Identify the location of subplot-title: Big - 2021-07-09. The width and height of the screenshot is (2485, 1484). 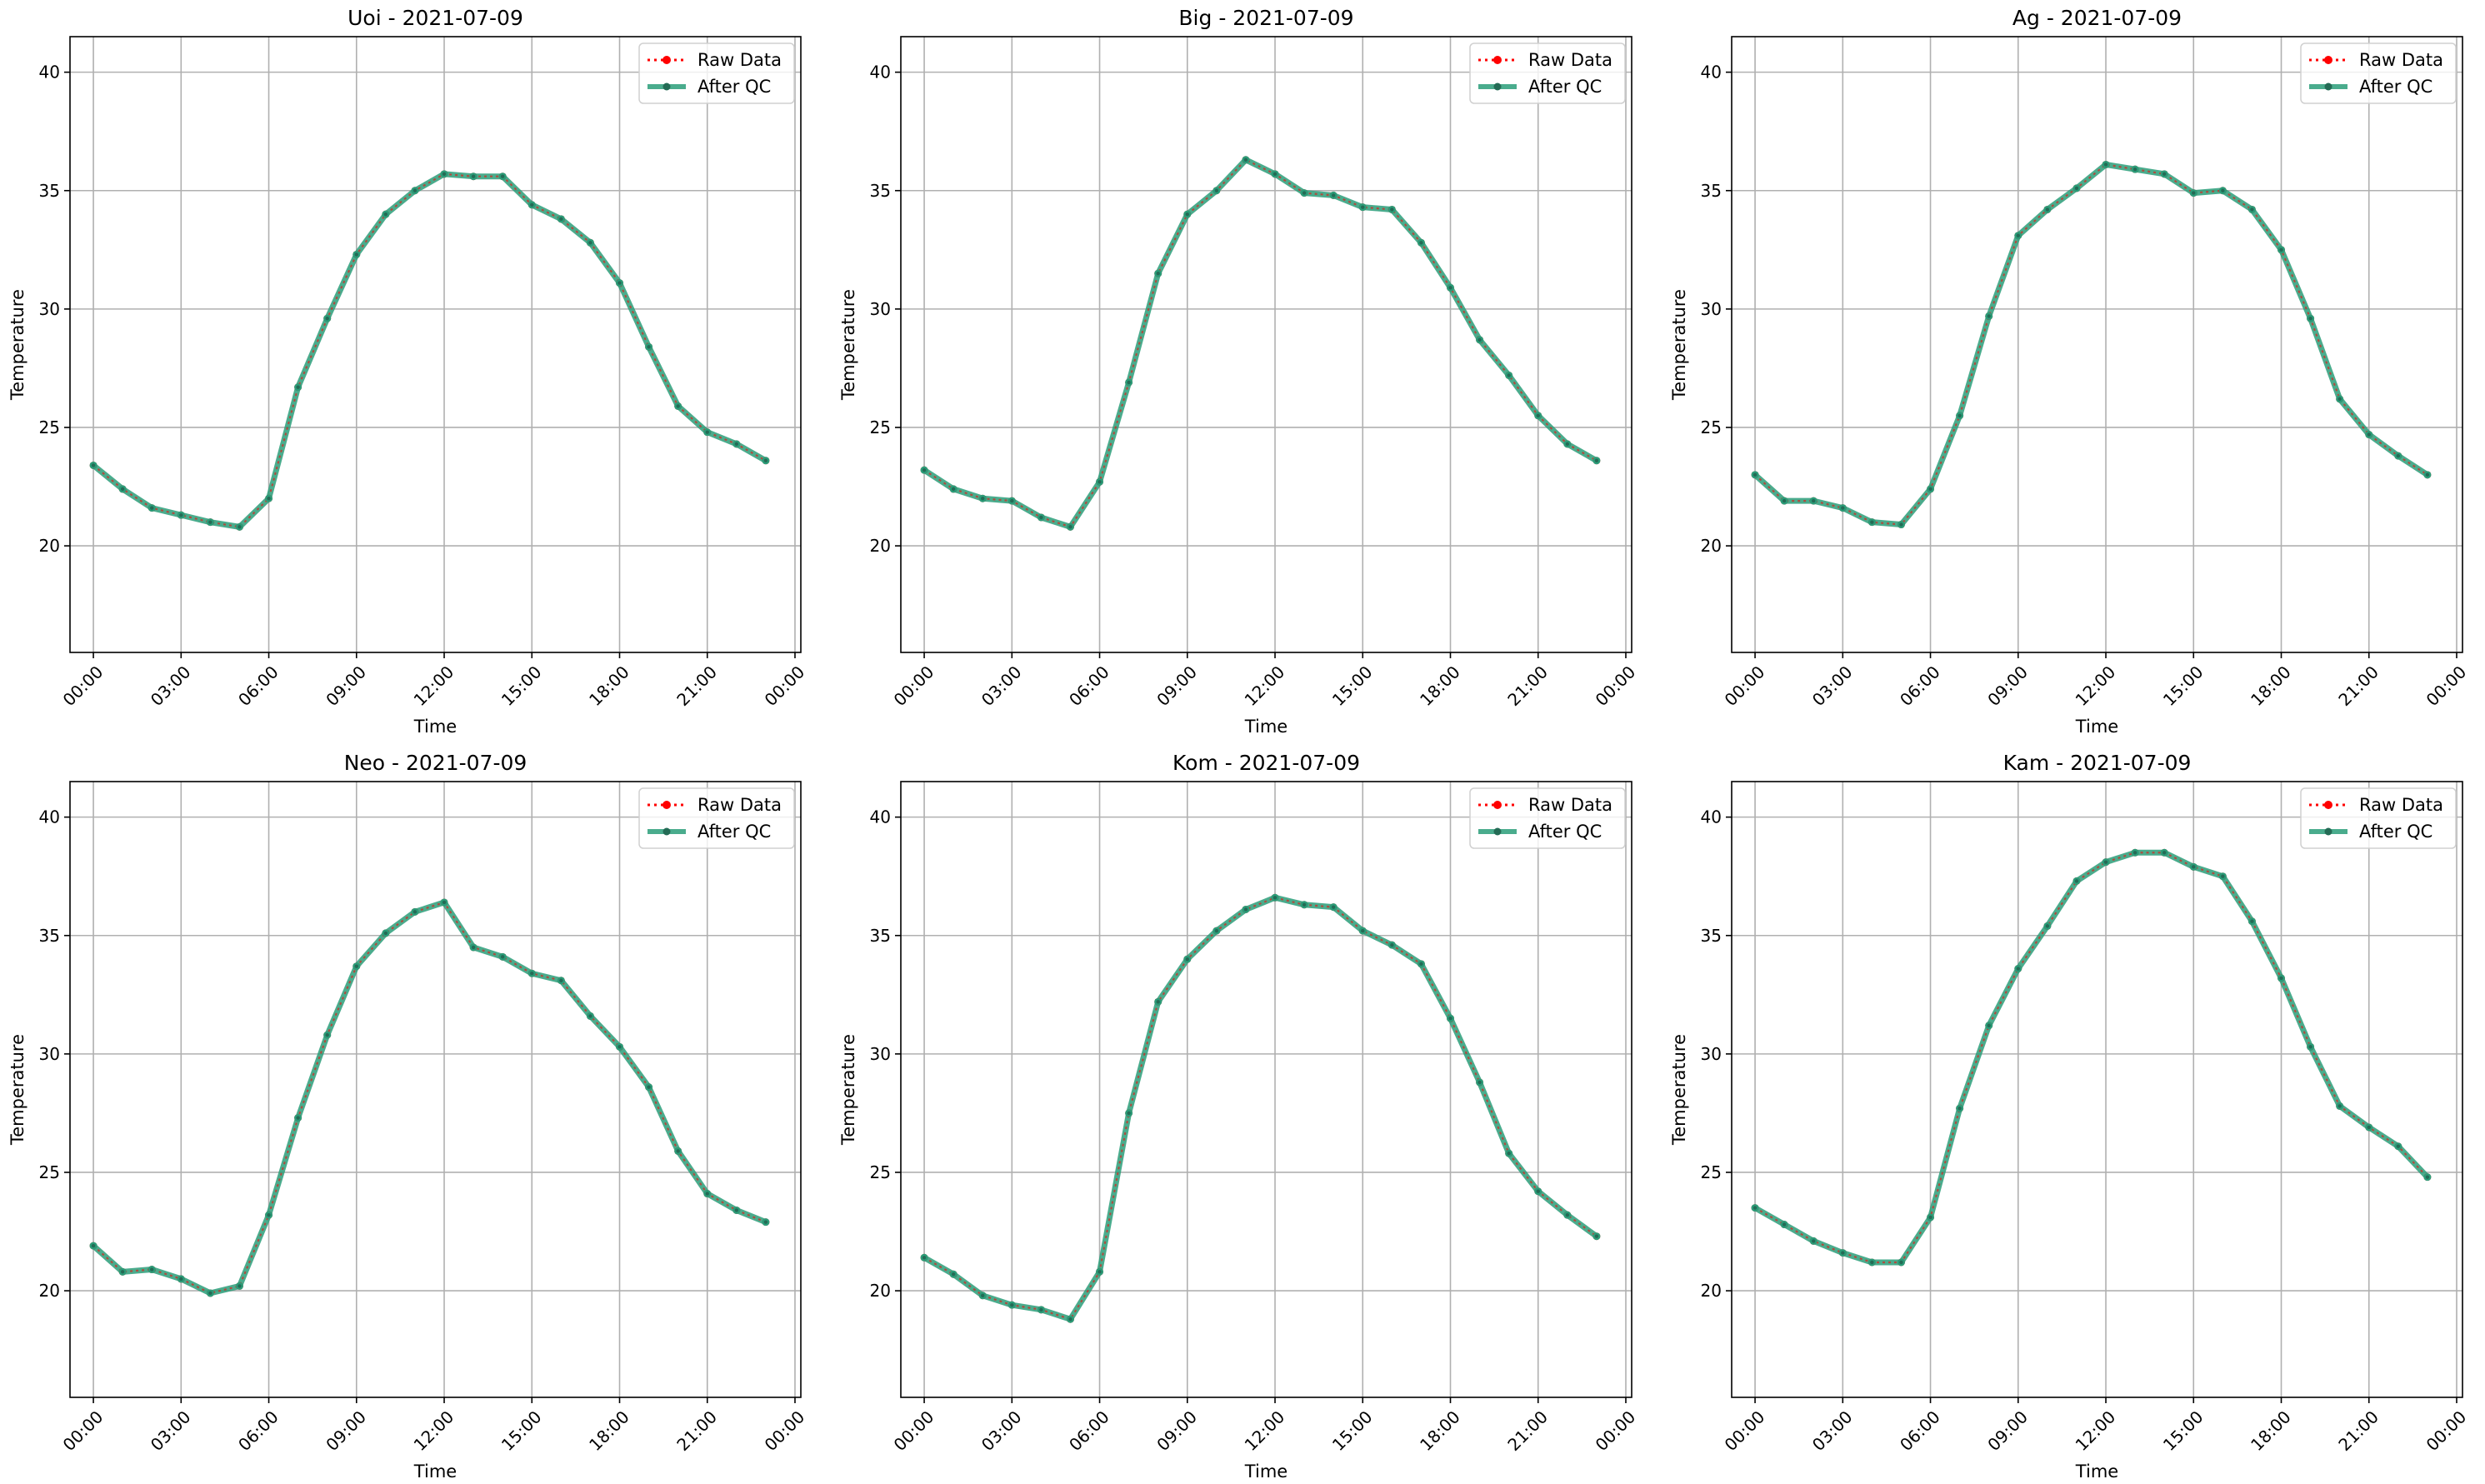
(1265, 18).